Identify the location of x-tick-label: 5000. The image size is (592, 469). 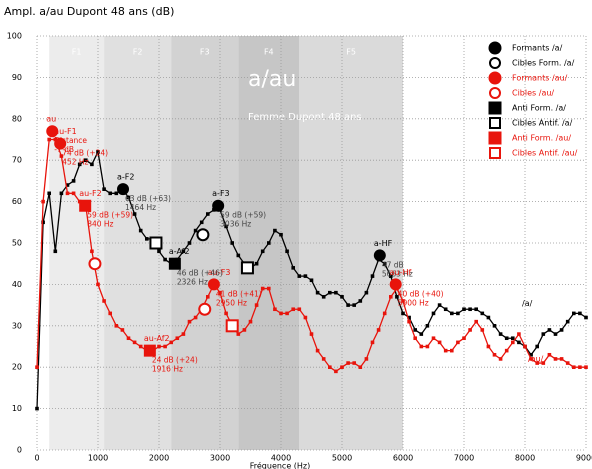
(342, 458).